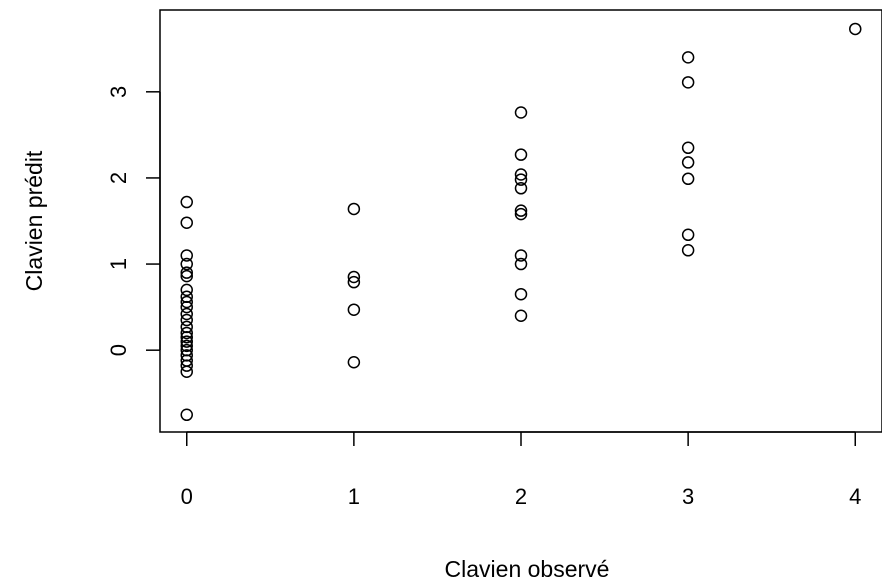  I want to click on y-axis-title: Clavien prédit, so click(34, 220).